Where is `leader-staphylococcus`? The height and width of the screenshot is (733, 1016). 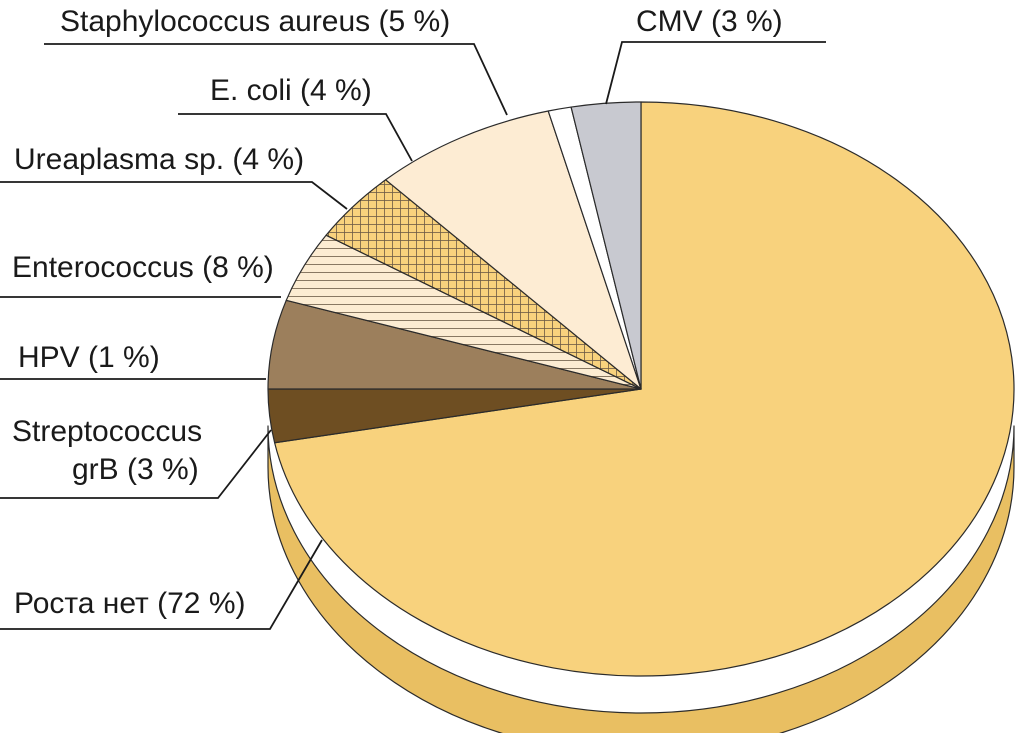
leader-staphylococcus is located at coordinates (276, 79).